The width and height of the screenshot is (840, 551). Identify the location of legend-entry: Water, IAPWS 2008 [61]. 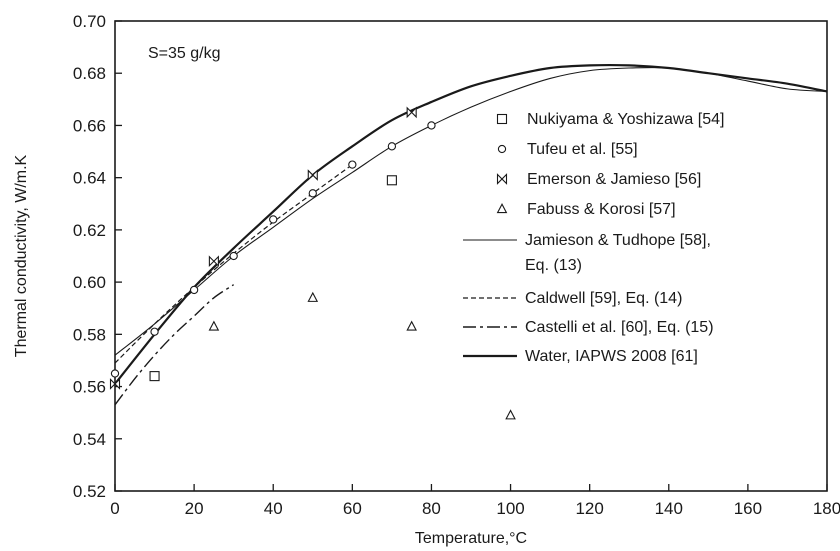
(580, 356).